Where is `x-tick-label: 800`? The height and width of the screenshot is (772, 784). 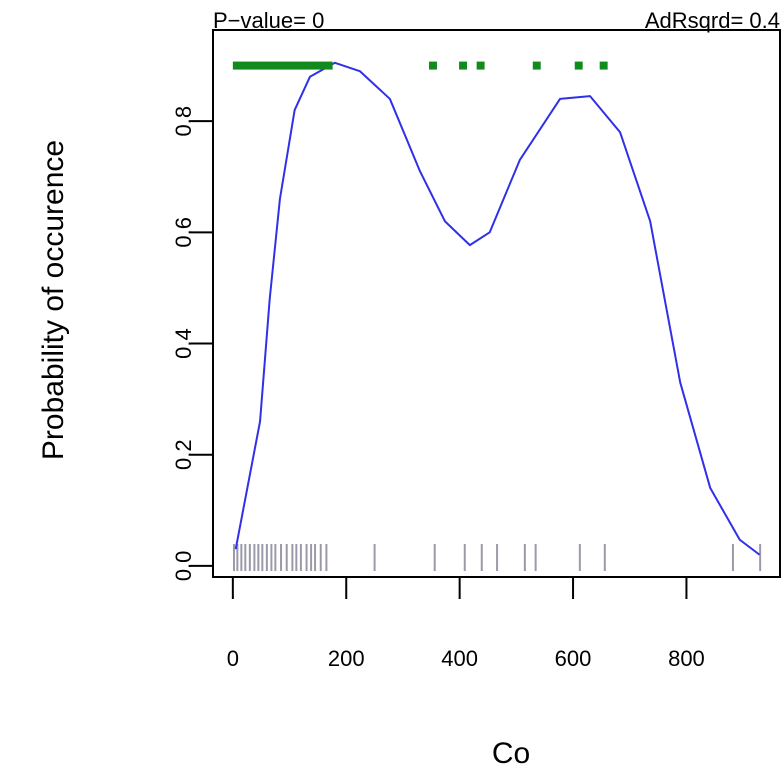 x-tick-label: 800 is located at coordinates (686, 658).